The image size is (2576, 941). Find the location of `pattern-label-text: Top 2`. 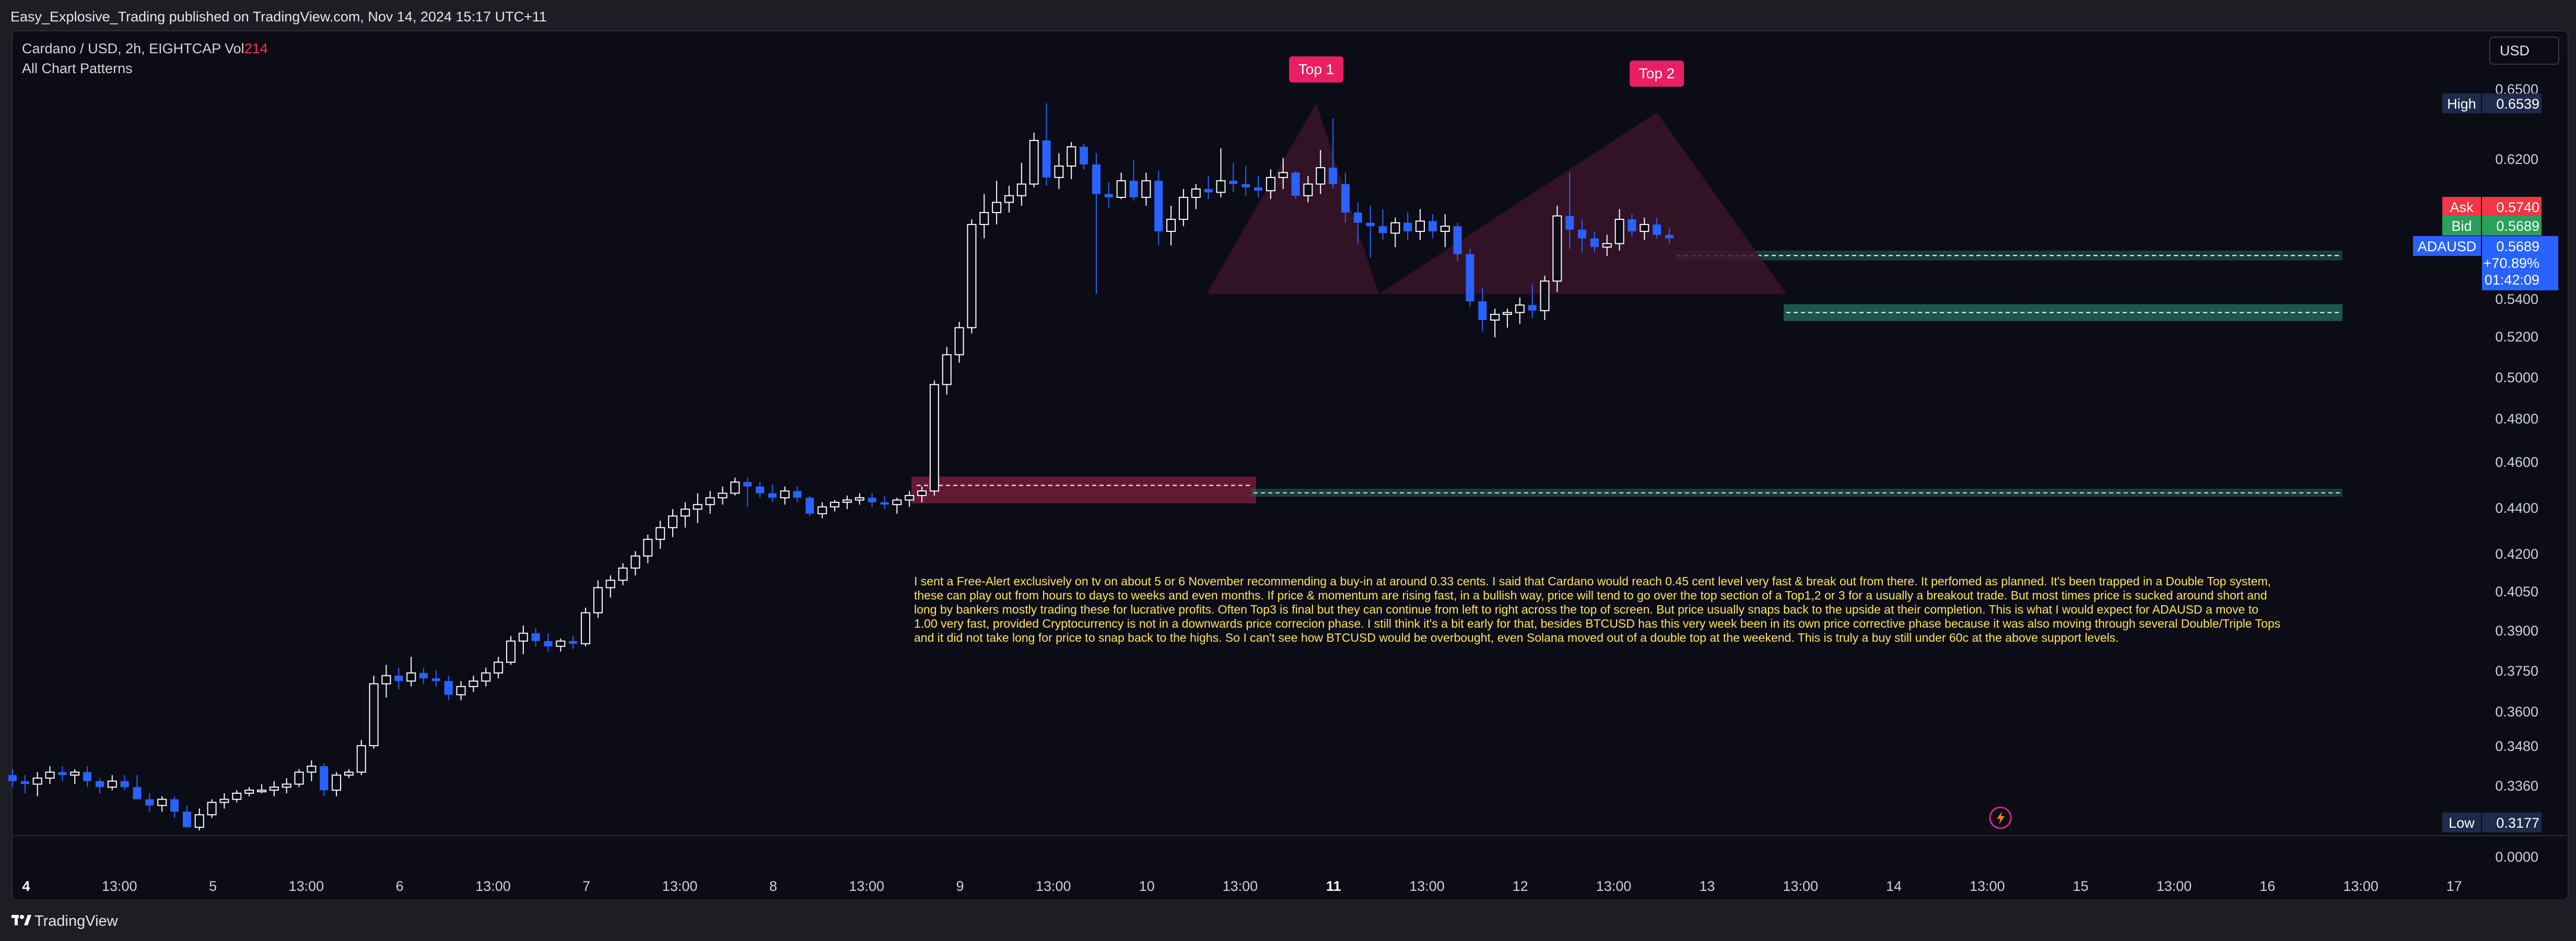

pattern-label-text: Top 2 is located at coordinates (1657, 73).